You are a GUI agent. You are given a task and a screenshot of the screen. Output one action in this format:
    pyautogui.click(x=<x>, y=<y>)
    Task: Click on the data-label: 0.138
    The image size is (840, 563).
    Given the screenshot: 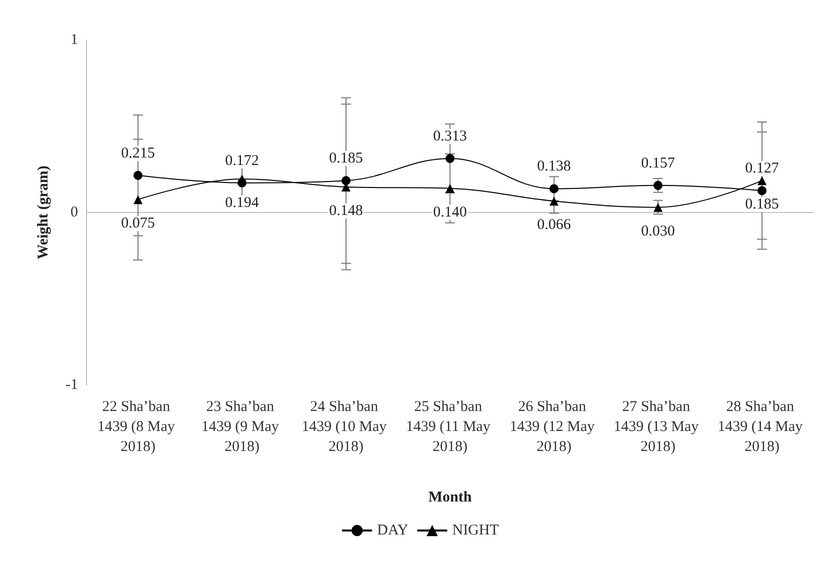 What is the action you would take?
    pyautogui.click(x=554, y=166)
    